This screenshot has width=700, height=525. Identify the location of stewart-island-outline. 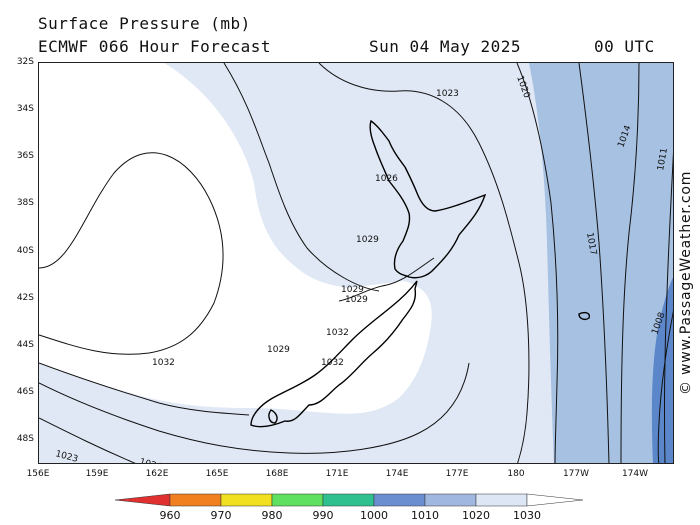
(273, 416).